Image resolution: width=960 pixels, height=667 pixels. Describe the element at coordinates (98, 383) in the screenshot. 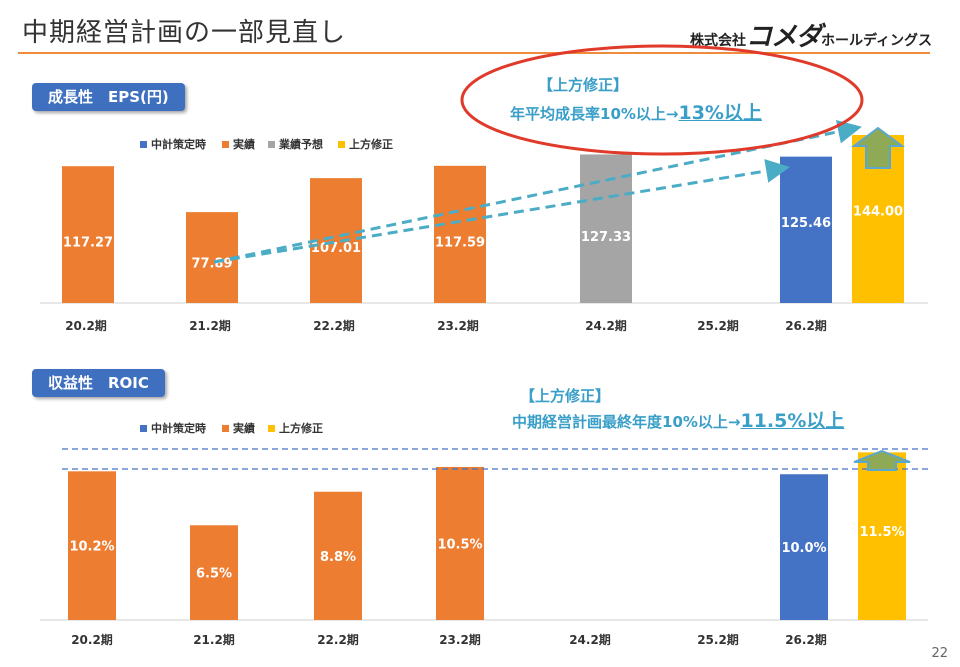

I see `roic-section-label: 収益性 ROIC` at that location.